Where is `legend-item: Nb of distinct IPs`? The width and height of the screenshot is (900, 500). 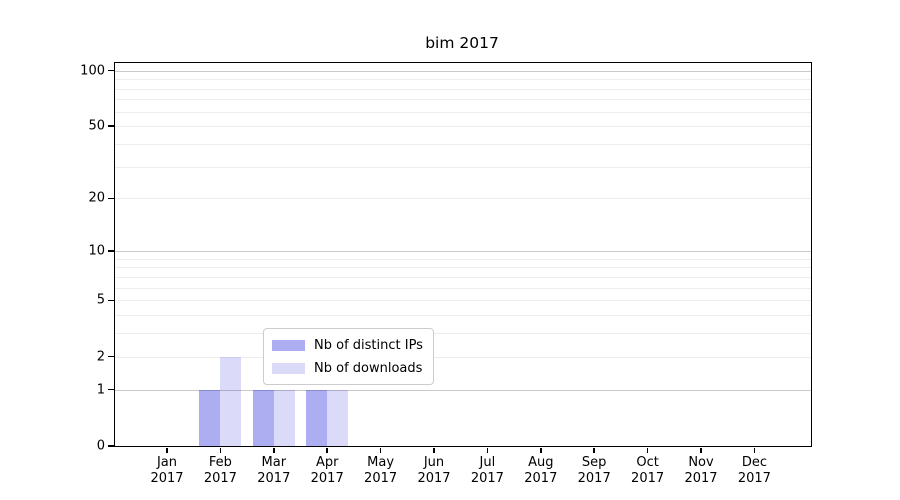
legend-item: Nb of distinct IPs is located at coordinates (347, 345).